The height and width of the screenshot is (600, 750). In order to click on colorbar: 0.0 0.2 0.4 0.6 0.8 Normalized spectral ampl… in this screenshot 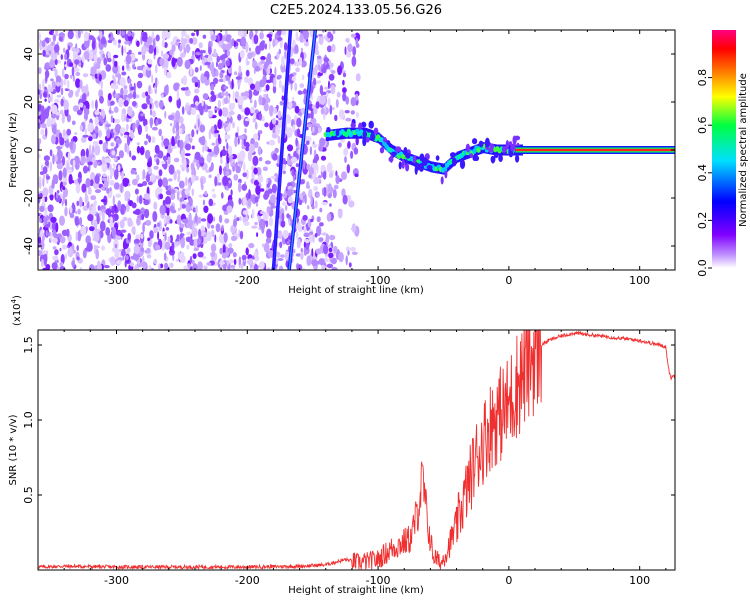, I will do `click(722, 153)`.